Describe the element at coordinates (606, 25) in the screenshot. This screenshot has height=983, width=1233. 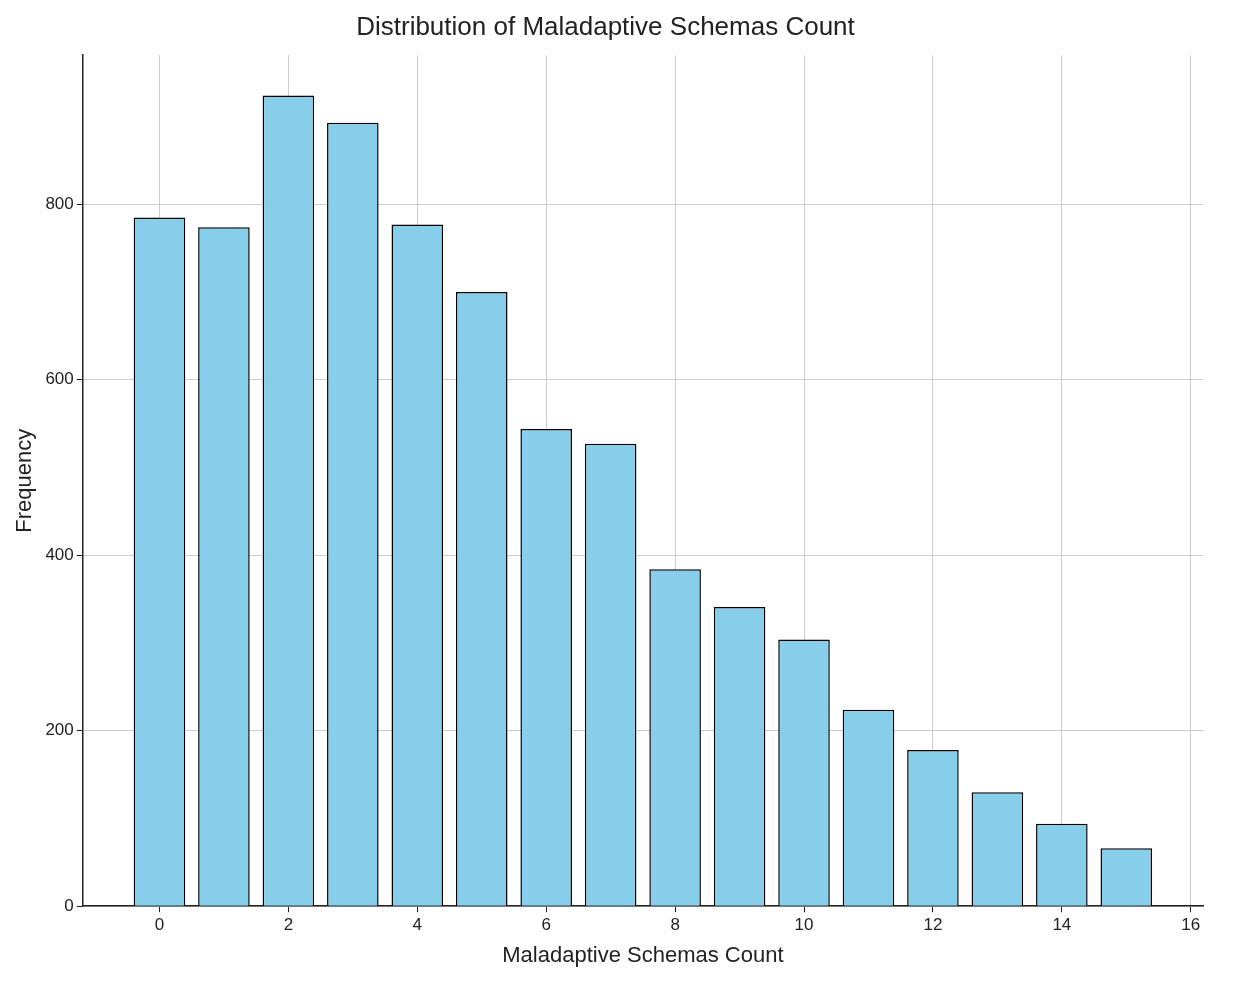
I see `chart-title: Distribution of Maladaptive Schemas Count` at that location.